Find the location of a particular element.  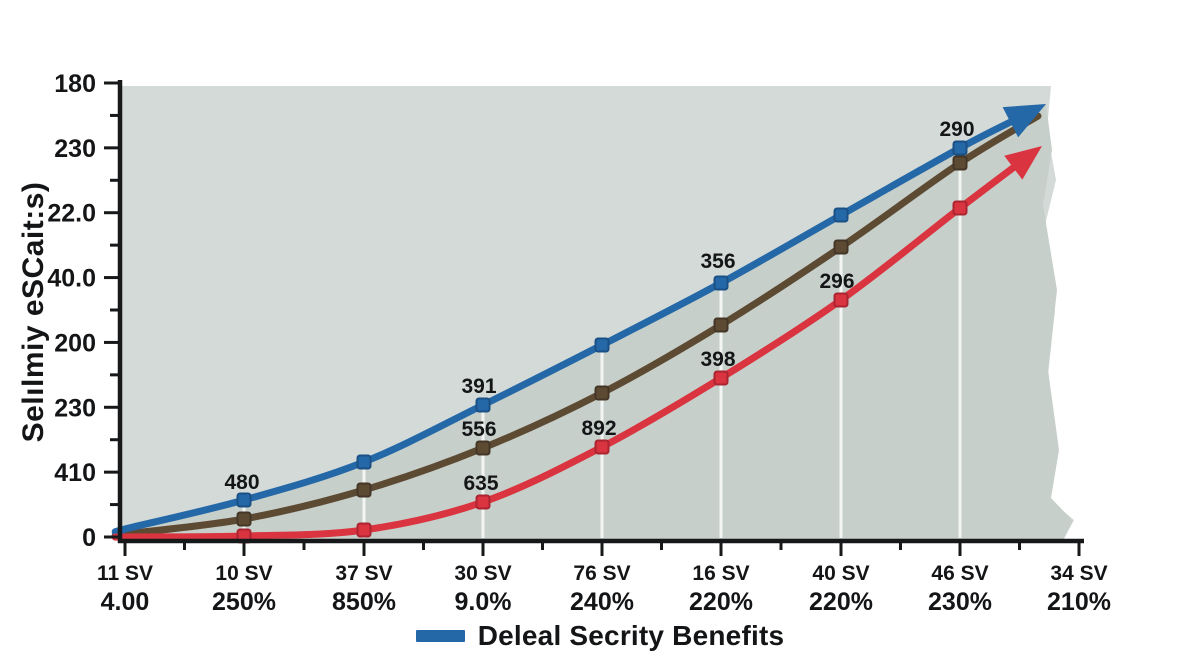

point-label: 356 is located at coordinates (717, 261).